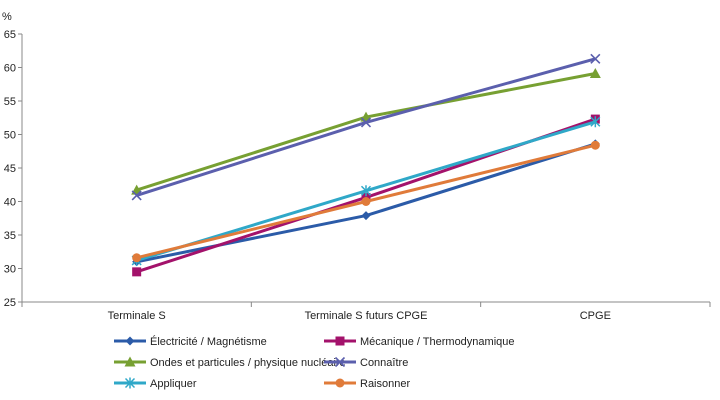 This screenshot has height=400, width=720. What do you see at coordinates (208, 341) in the screenshot?
I see `legend-label: Électricité / Magnétisme` at bounding box center [208, 341].